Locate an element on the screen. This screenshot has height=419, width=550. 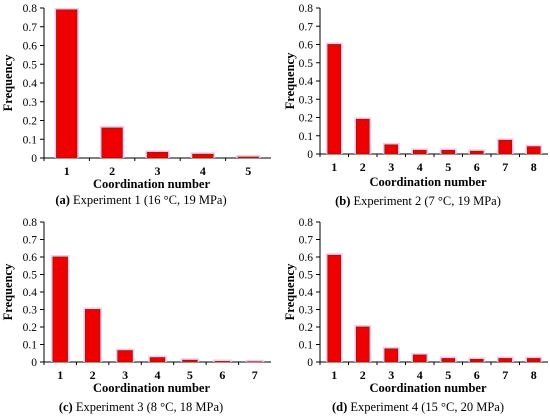
caption-d-tag: (d) is located at coordinates (340, 407).